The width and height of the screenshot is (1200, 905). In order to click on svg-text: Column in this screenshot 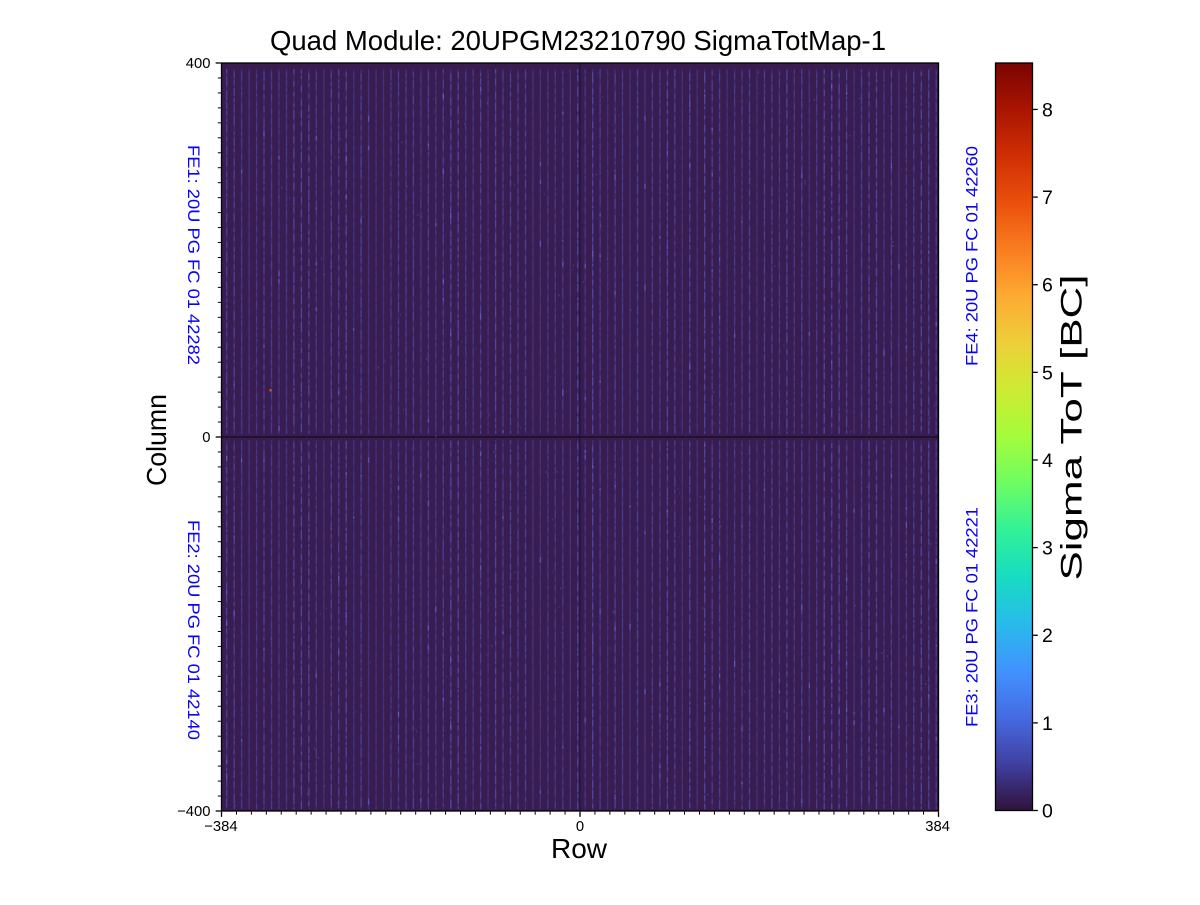, I will do `click(156, 440)`.